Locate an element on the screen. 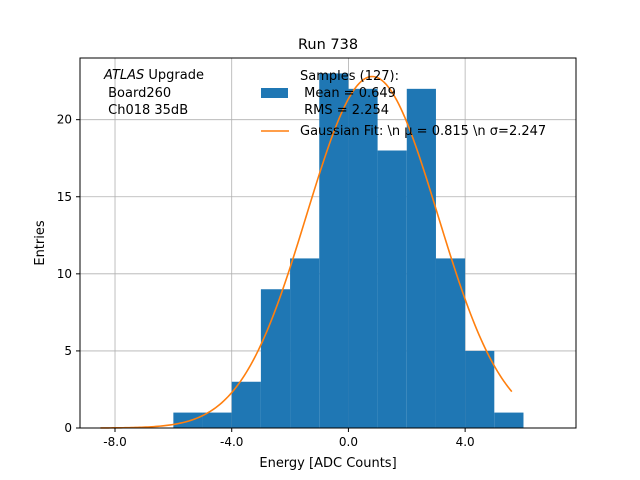 The height and width of the screenshot is (480, 640). y-axis-ticks: 0 5 10 15 20 is located at coordinates (68, 274).